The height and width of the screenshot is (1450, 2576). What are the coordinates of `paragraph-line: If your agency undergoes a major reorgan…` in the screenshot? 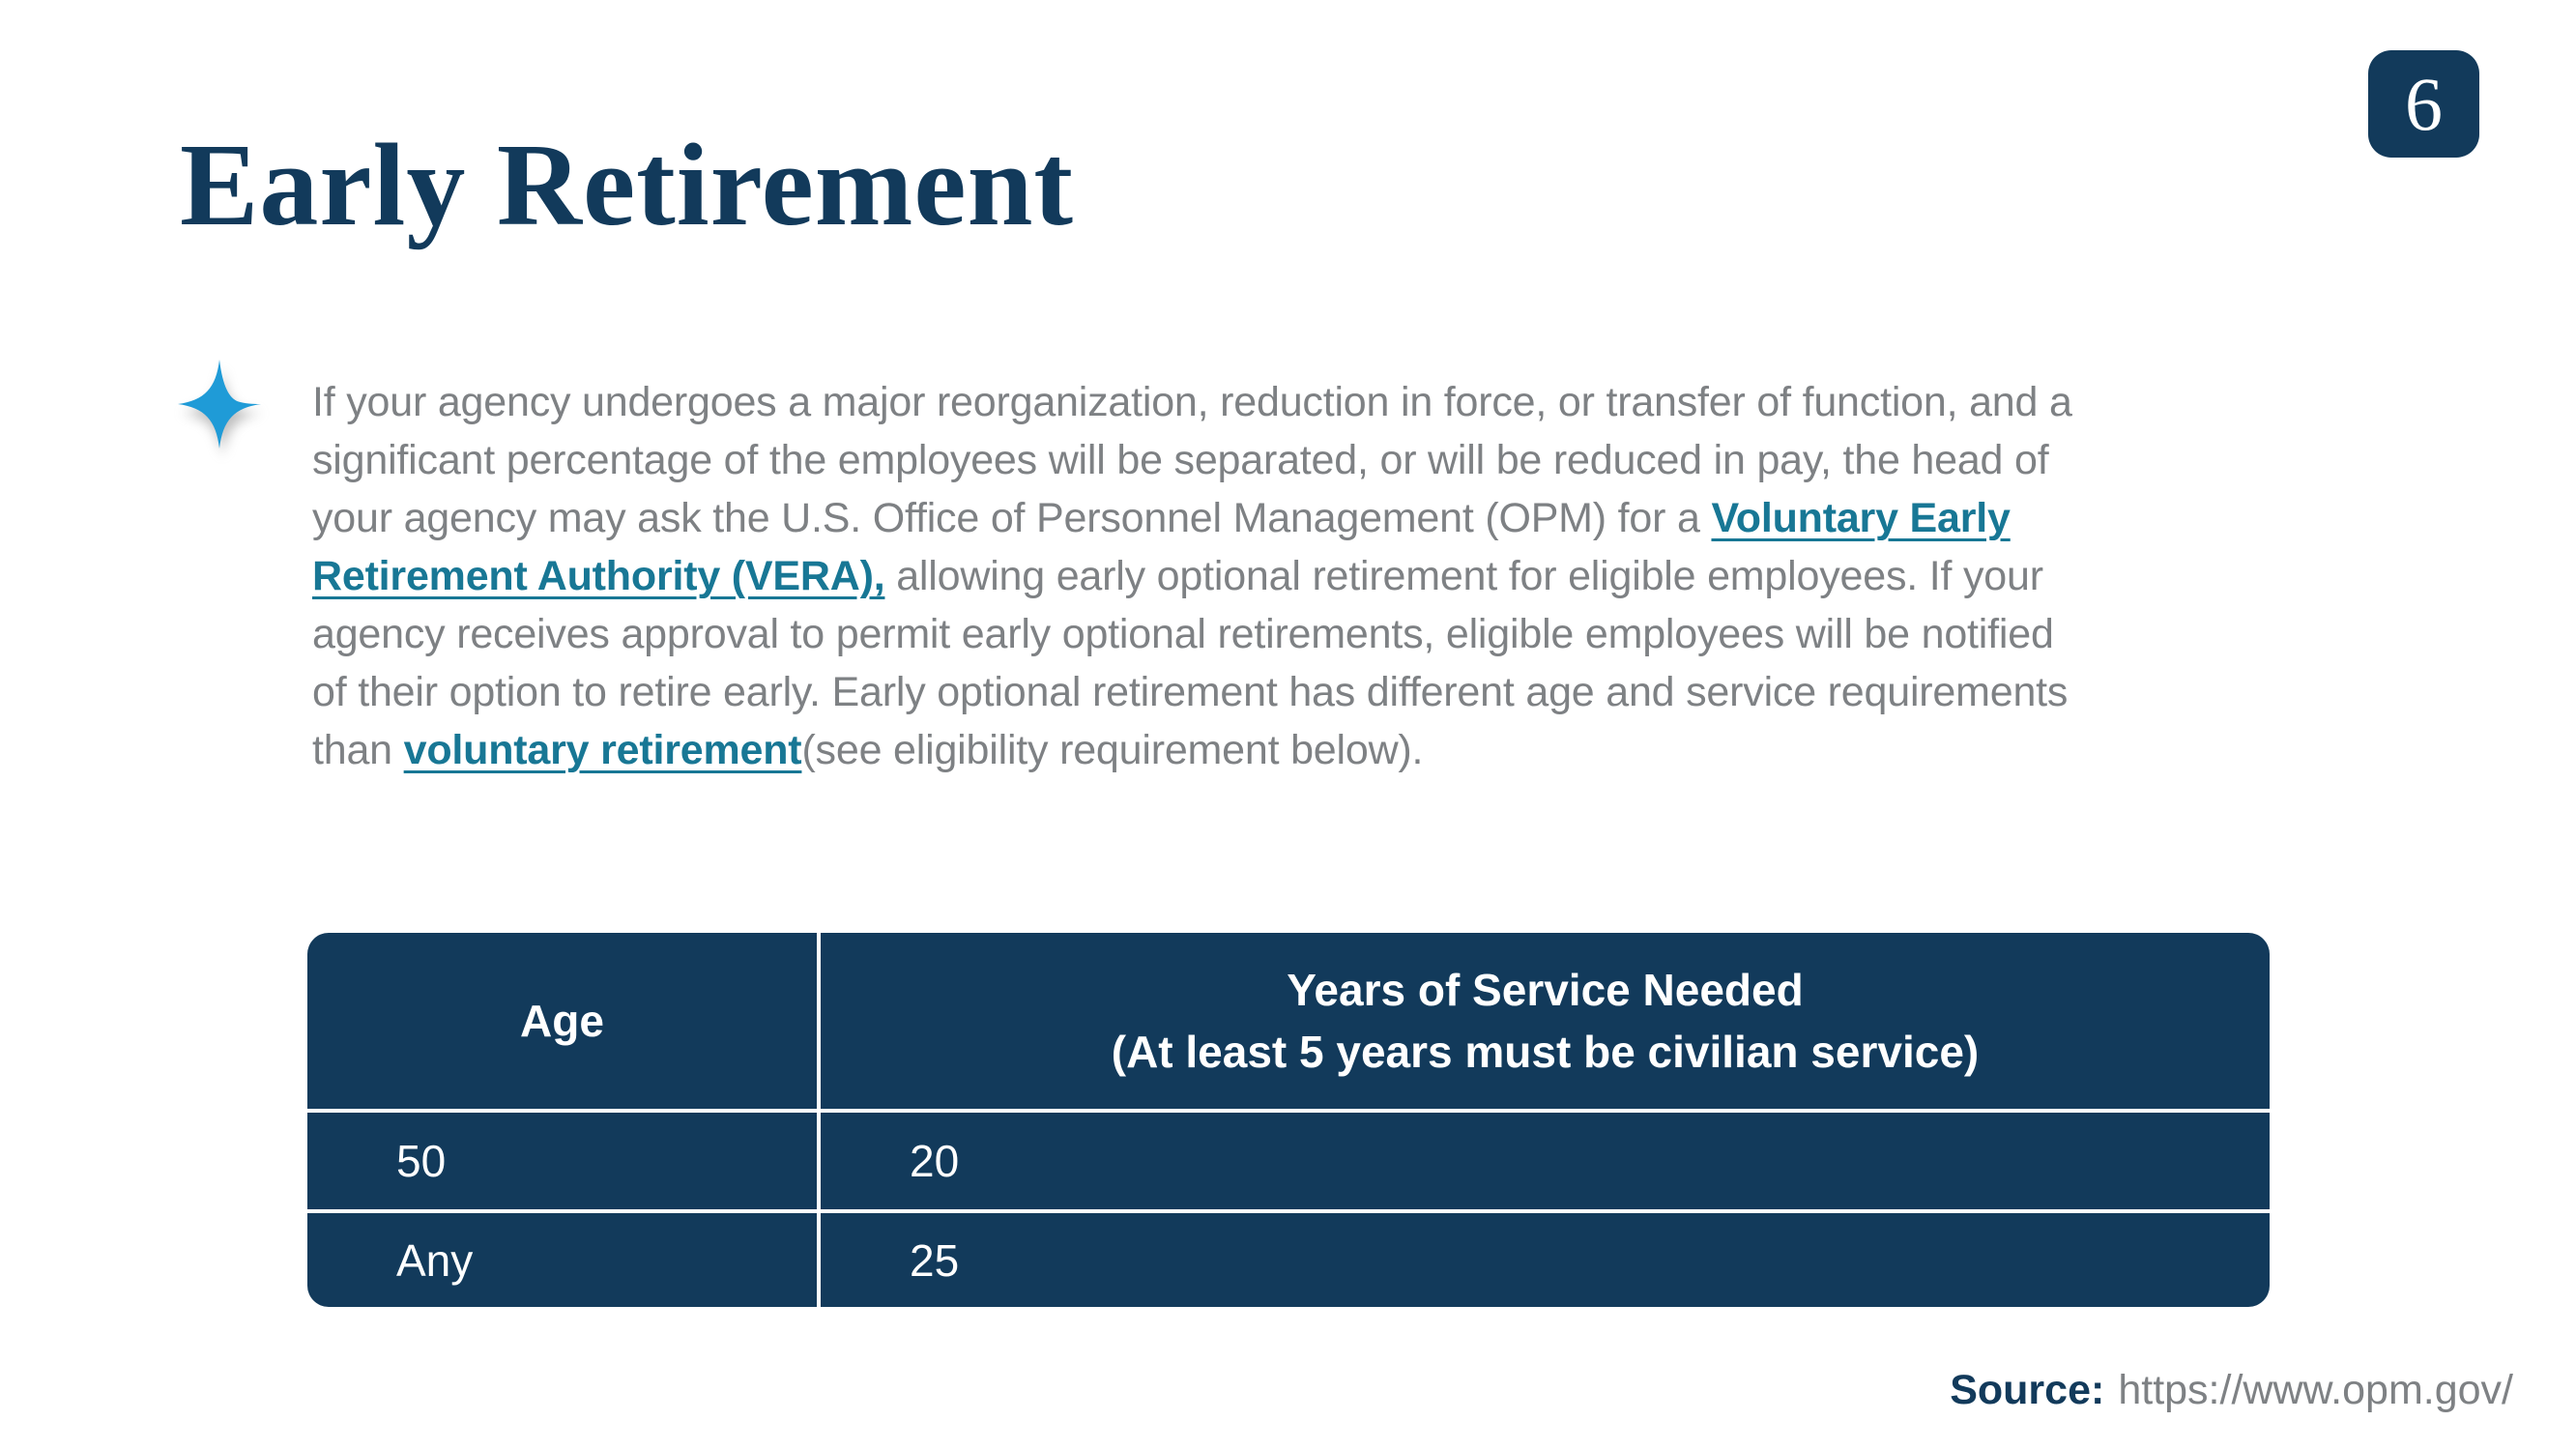 It's located at (1192, 402).